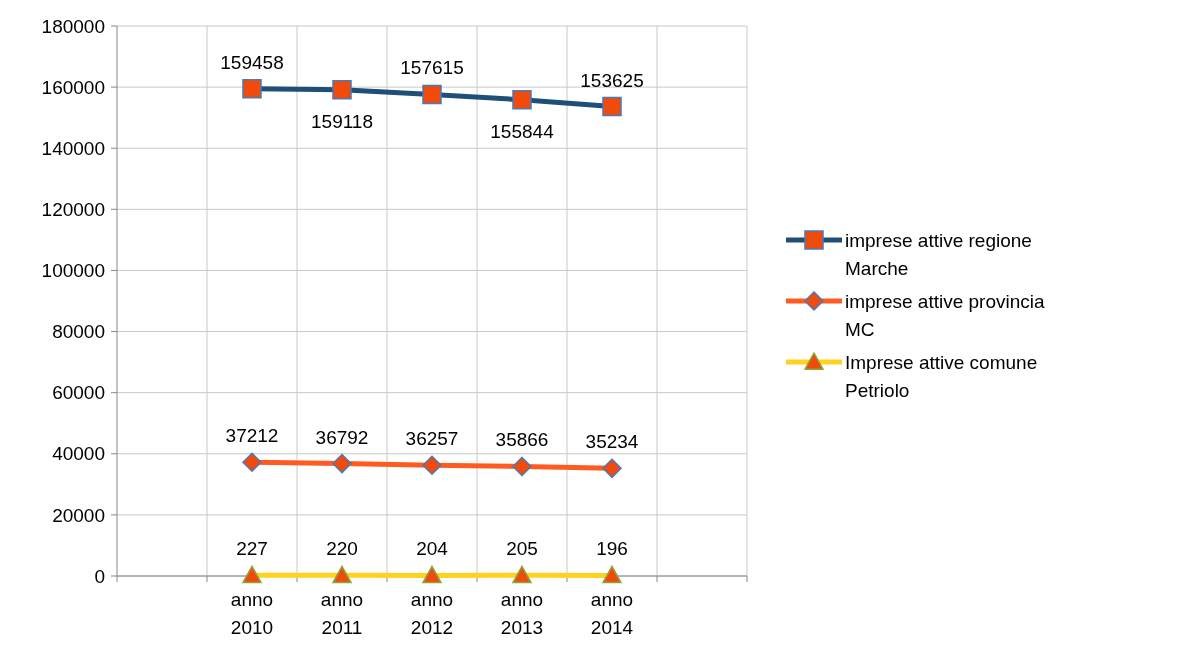 This screenshot has width=1181, height=653. Describe the element at coordinates (342, 549) in the screenshot. I see `data-label: 220` at that location.